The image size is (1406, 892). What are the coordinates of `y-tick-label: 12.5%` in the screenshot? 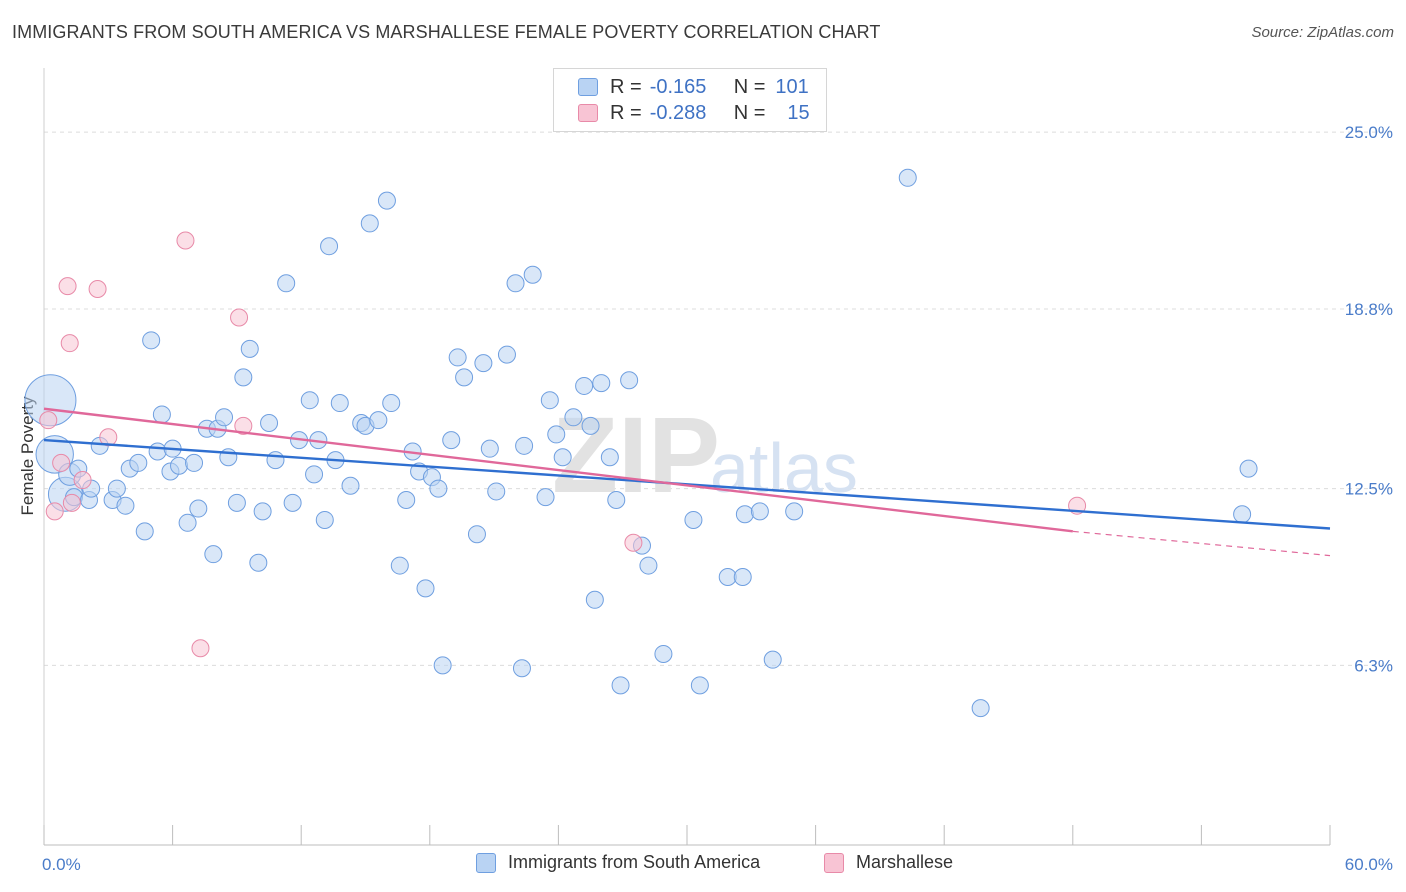 It's located at (1369, 489).